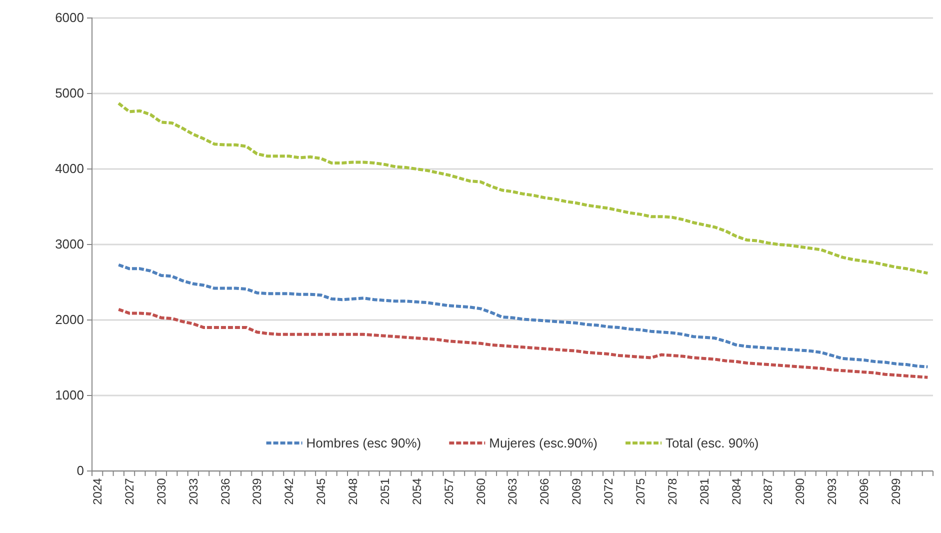  Describe the element at coordinates (768, 491) in the screenshot. I see `x-tick-label: 2087` at that location.